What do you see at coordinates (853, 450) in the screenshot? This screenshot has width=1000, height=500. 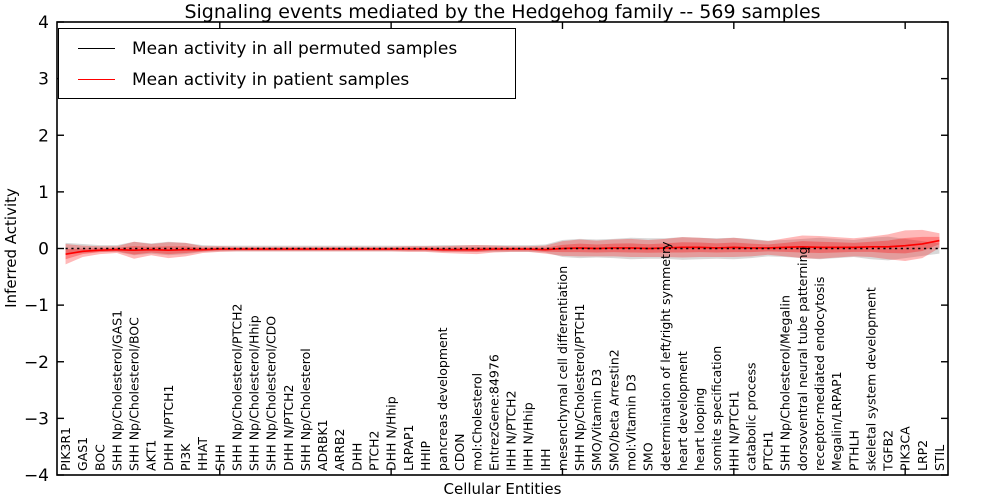 I see `x-tick-label: PTHLH` at bounding box center [853, 450].